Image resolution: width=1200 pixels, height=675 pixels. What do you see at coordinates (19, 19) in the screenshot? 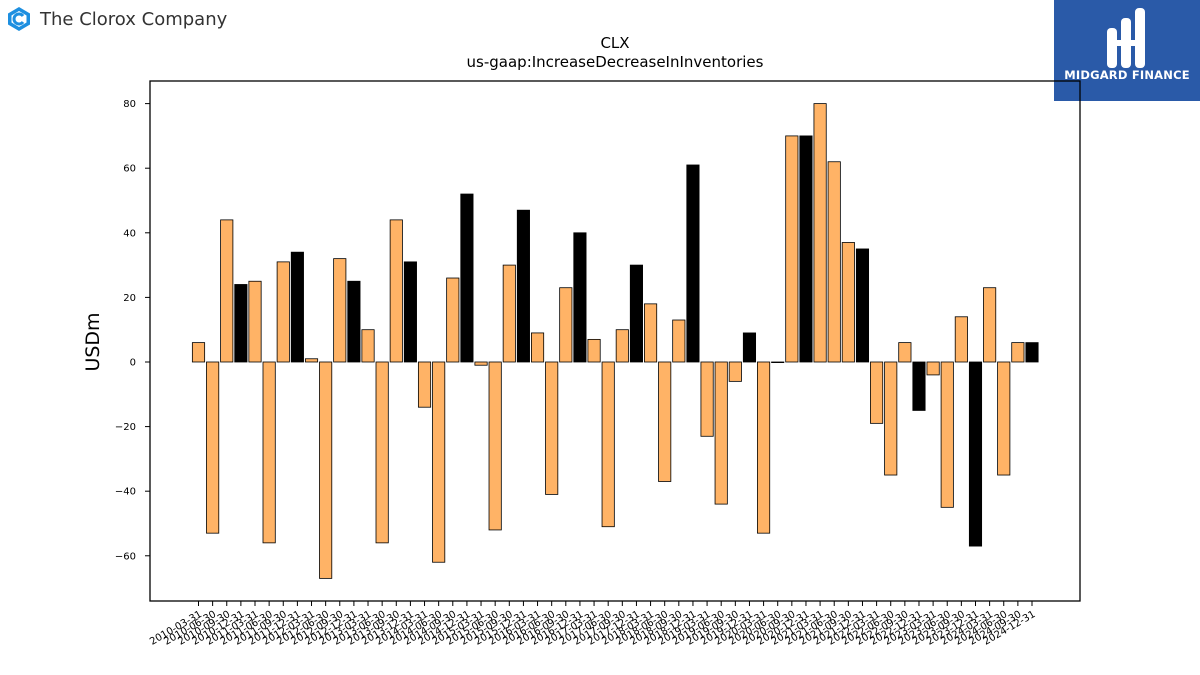
I see `clorox-logo-icon` at bounding box center [19, 19].